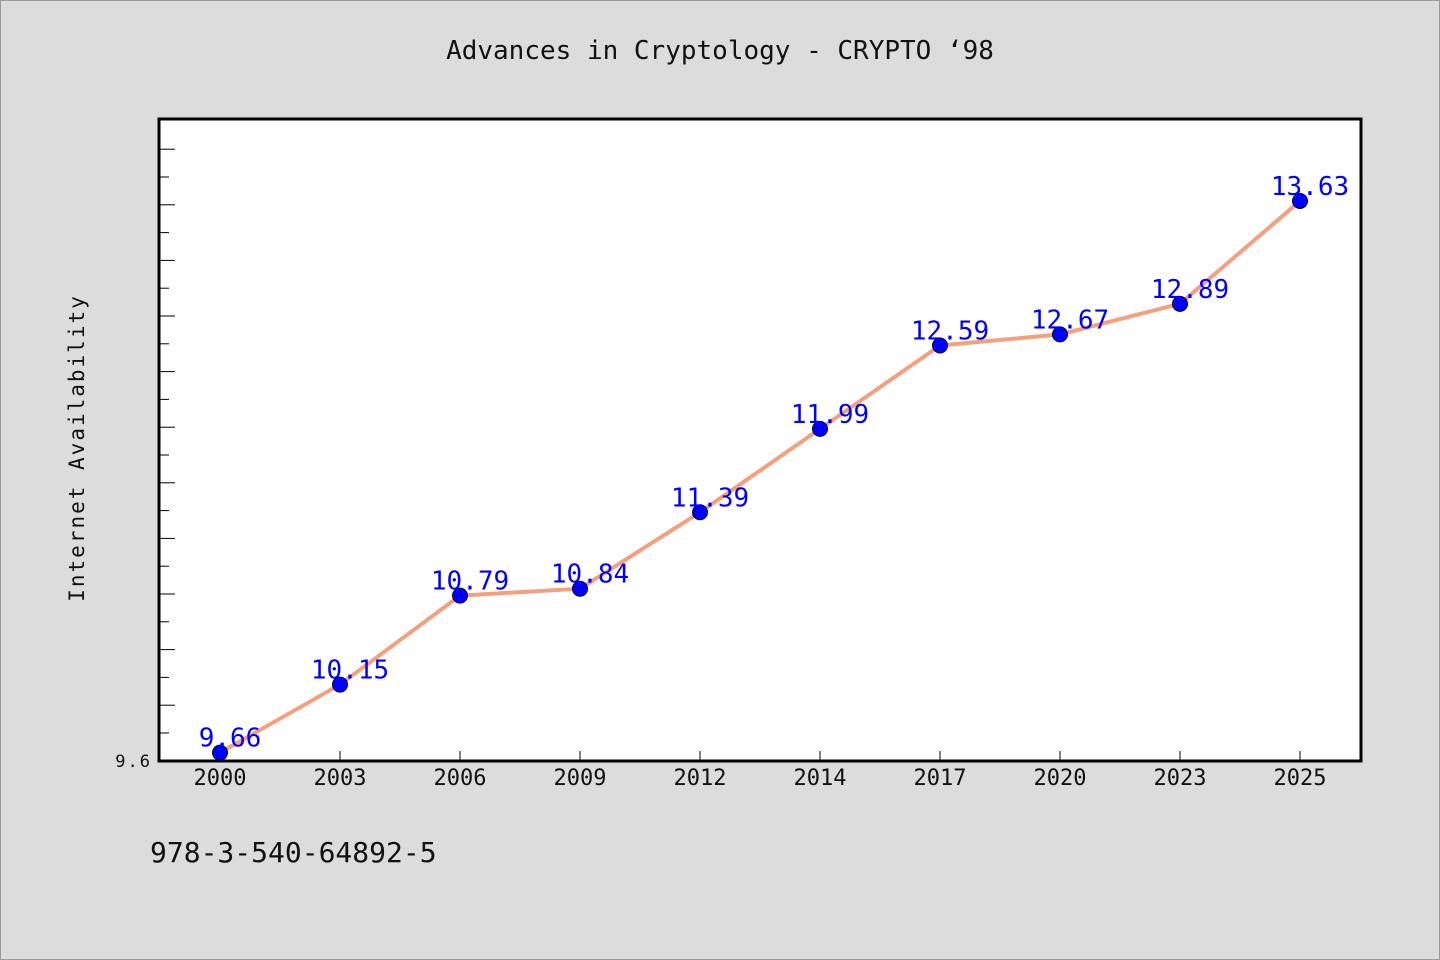  What do you see at coordinates (230, 739) in the screenshot?
I see `data-label: 9.66` at bounding box center [230, 739].